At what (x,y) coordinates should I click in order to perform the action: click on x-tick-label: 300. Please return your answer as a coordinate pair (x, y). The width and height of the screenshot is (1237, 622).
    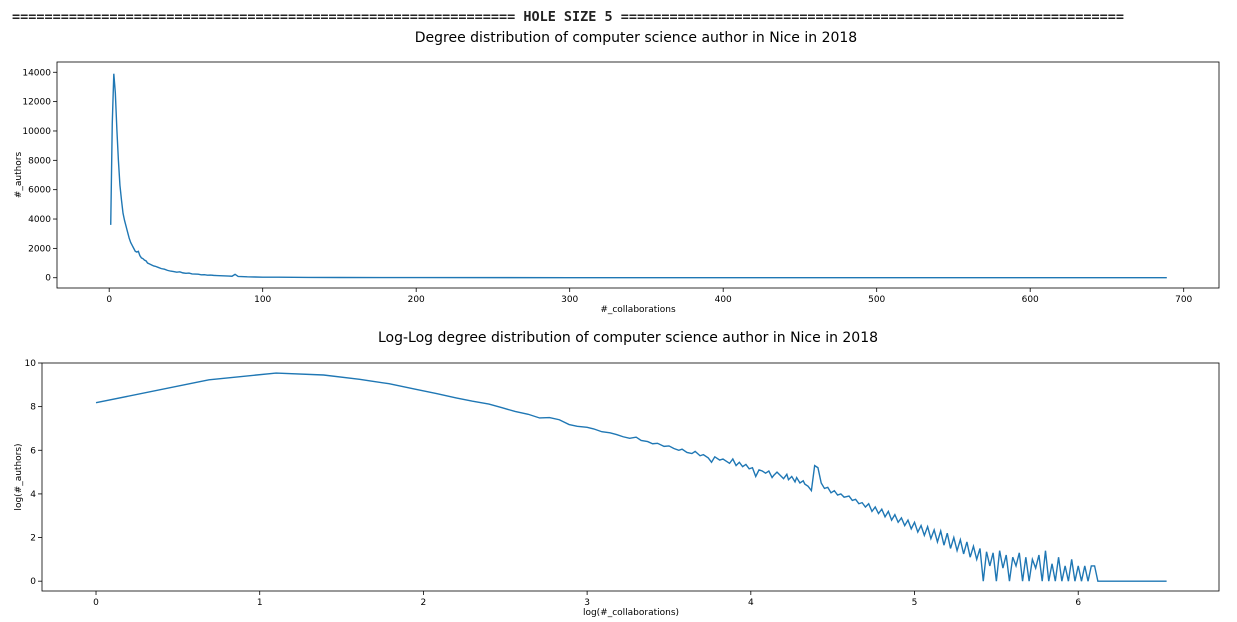
    Looking at the image, I should click on (569, 300).